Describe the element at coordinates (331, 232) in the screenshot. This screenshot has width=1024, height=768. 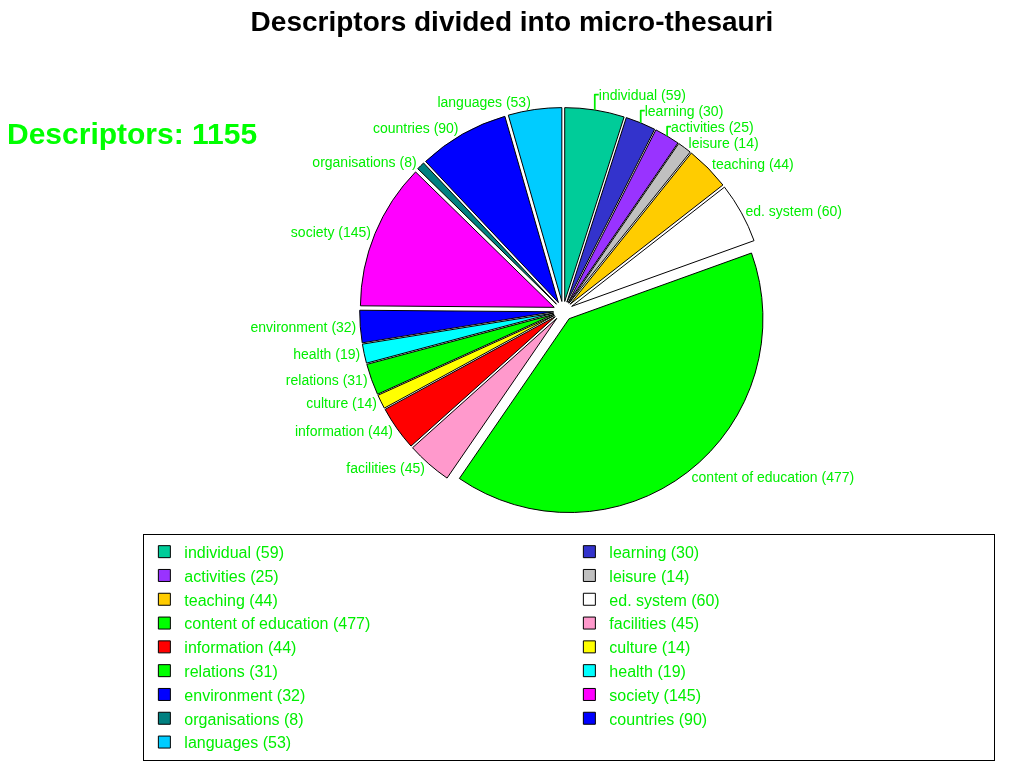
I see `slice-label: society (145)` at that location.